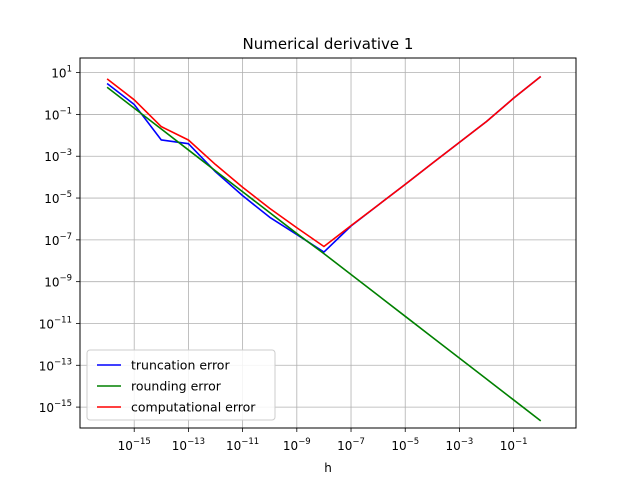 This screenshot has width=640, height=485. I want to click on y-tick-label: 10⁻¹⁵, so click(55, 407).